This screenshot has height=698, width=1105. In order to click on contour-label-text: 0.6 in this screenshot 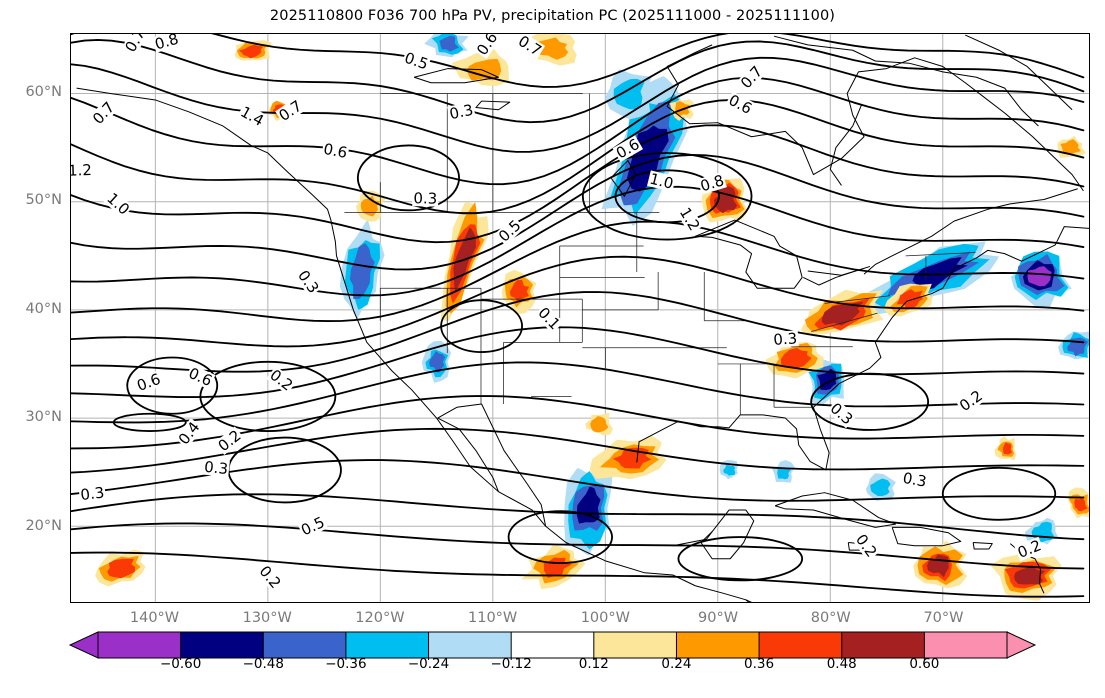, I will do `click(335, 151)`.